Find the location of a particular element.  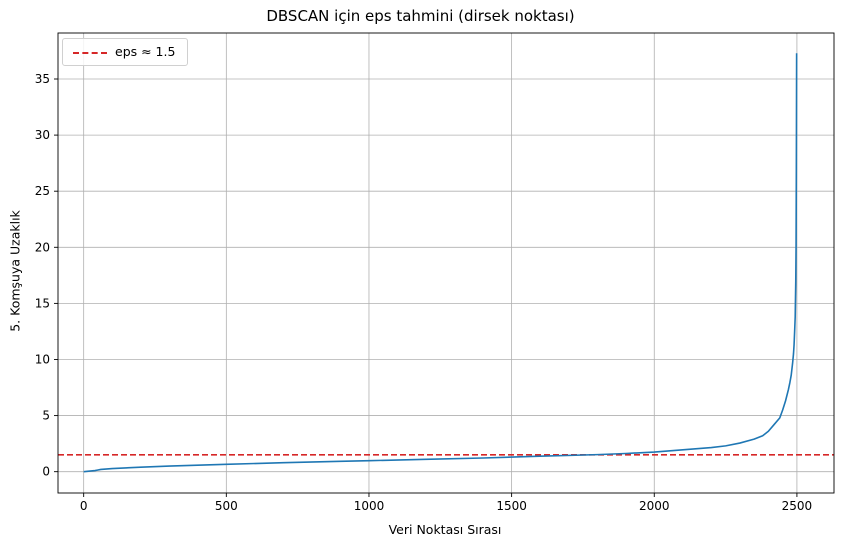

legend: eps ≈ 1.5 is located at coordinates (125, 52).